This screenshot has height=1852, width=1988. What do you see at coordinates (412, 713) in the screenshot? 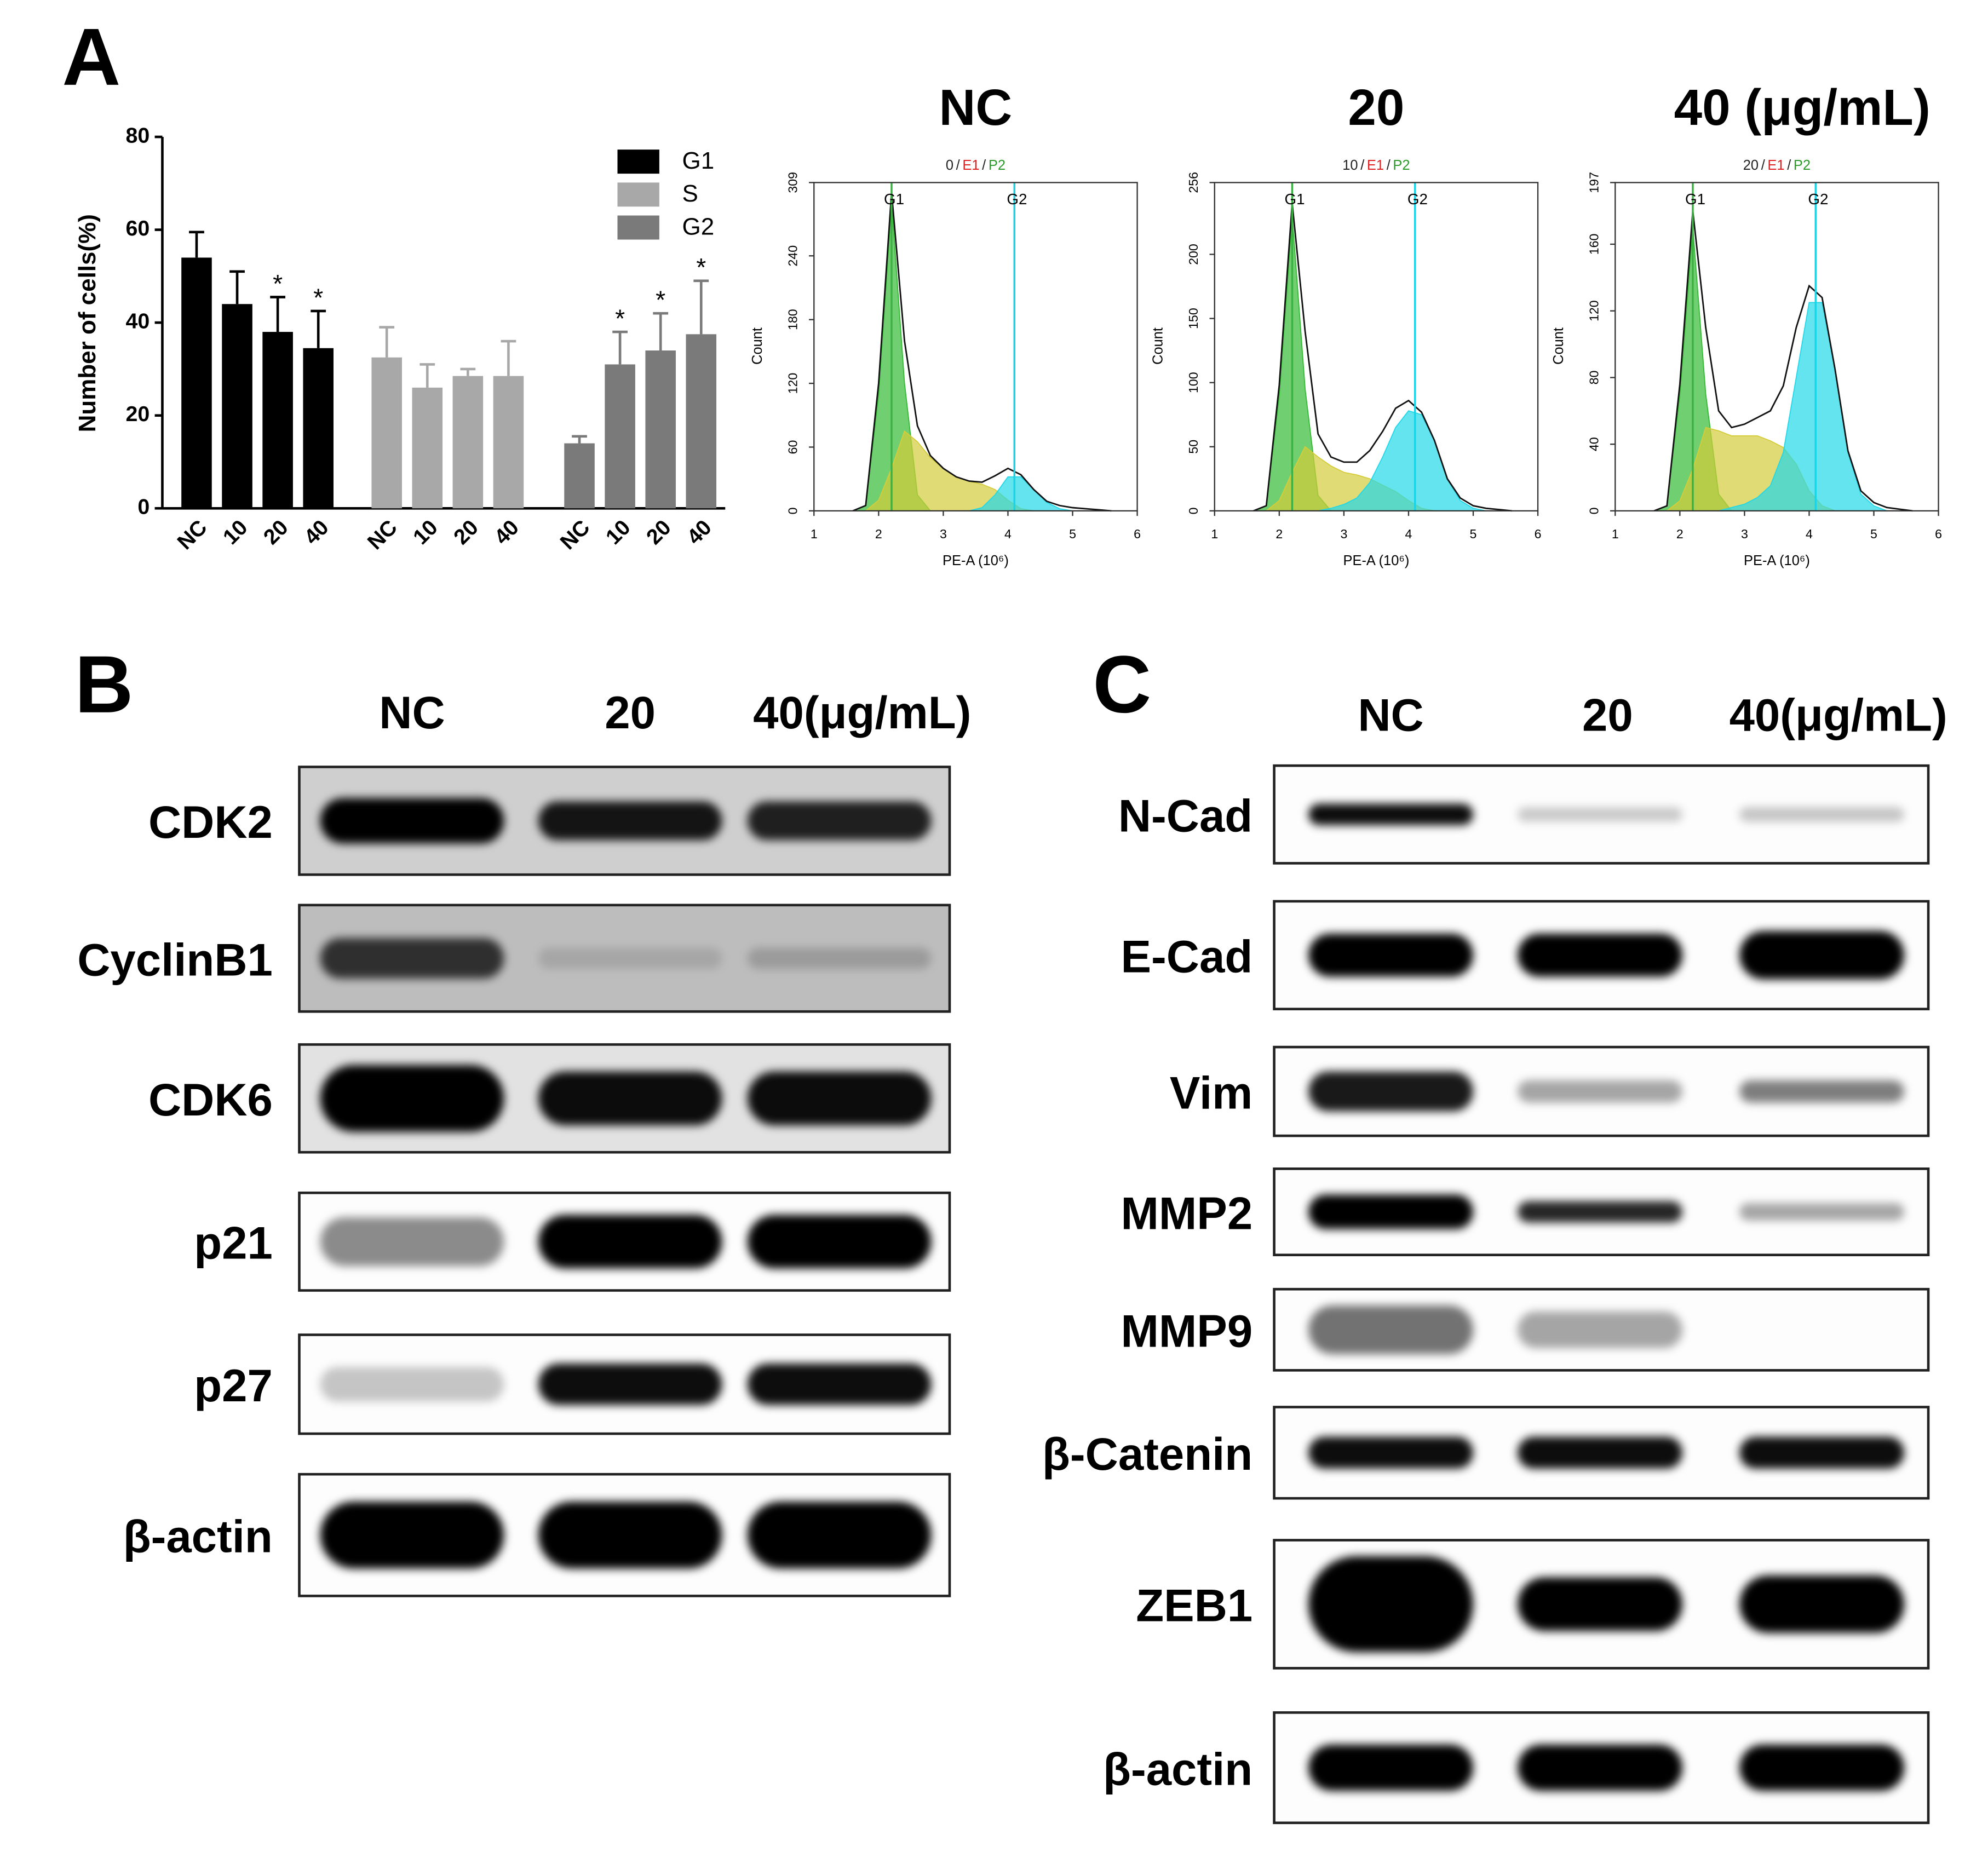
I see `lane-header: NC` at bounding box center [412, 713].